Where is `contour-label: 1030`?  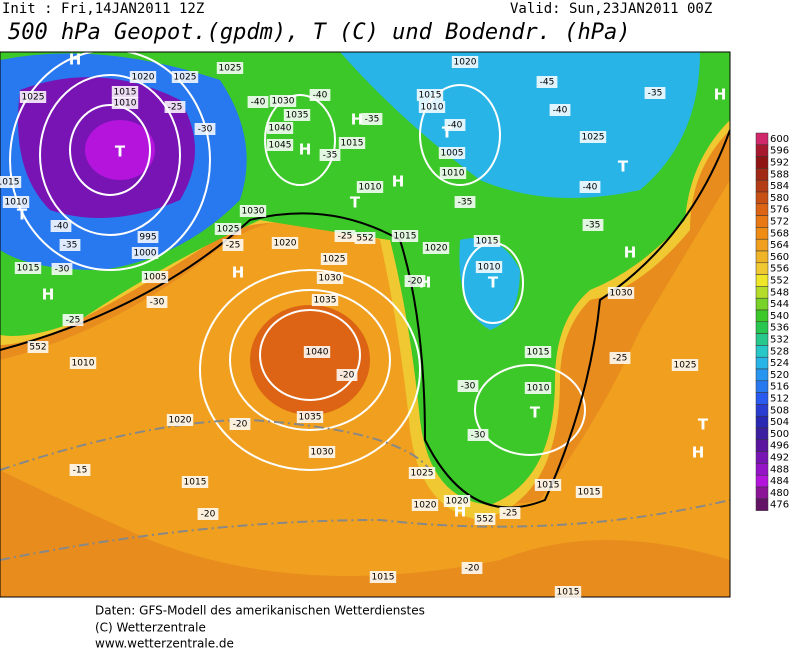
contour-label: 1030 is located at coordinates (322, 453).